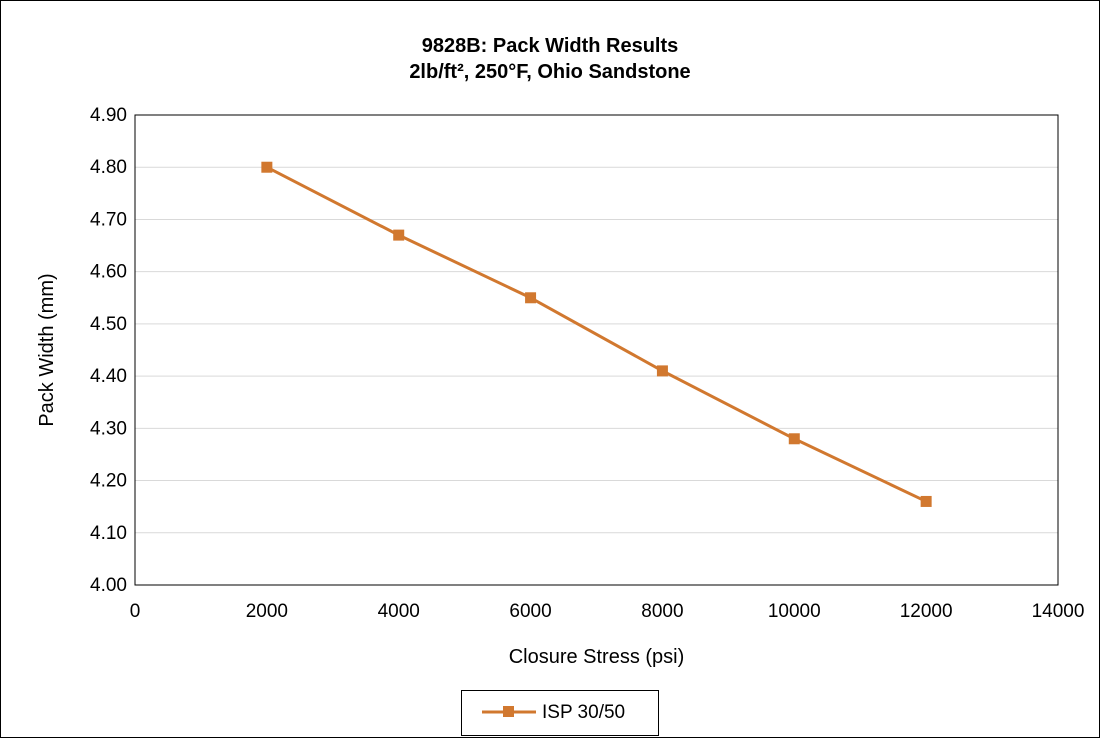 The image size is (1100, 739). What do you see at coordinates (108, 324) in the screenshot?
I see `y-tick-label: 4.50` at bounding box center [108, 324].